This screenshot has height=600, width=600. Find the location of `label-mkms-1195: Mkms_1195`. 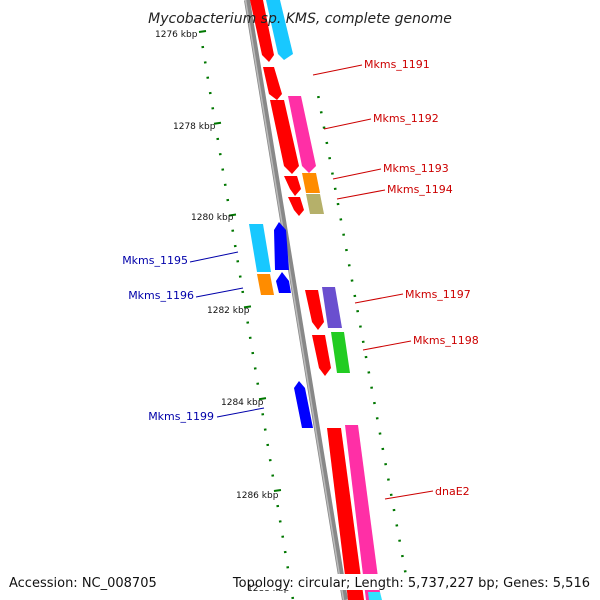

label-mkms-1195: Mkms_1195 is located at coordinates (155, 260).